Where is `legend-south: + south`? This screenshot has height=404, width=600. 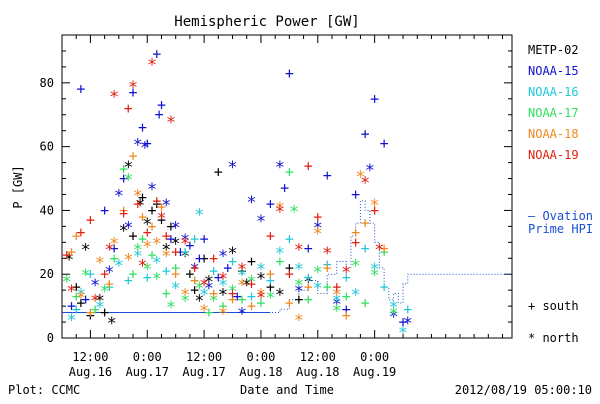
legend-south: + south is located at coordinates (553, 306).